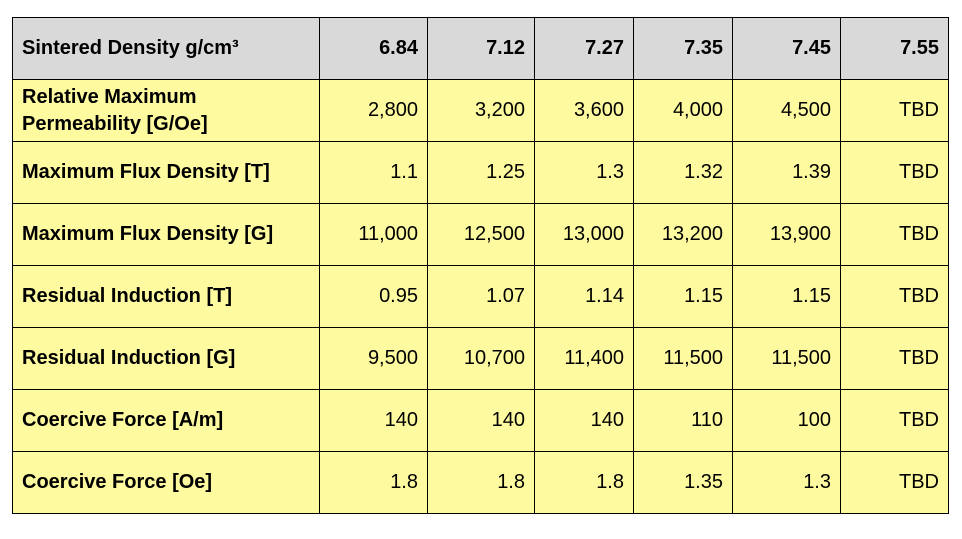 The width and height of the screenshot is (962, 539). Describe the element at coordinates (373, 172) in the screenshot. I see `value-cell: 1.1` at that location.